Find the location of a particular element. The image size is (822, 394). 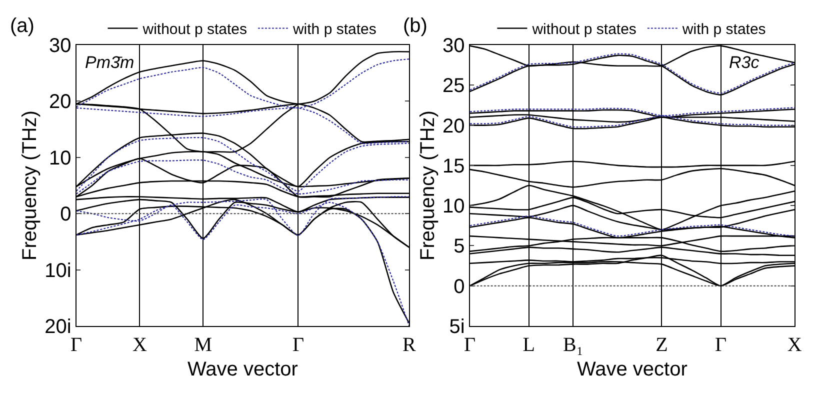

y-tick-label: 5 is located at coordinates (459, 247).